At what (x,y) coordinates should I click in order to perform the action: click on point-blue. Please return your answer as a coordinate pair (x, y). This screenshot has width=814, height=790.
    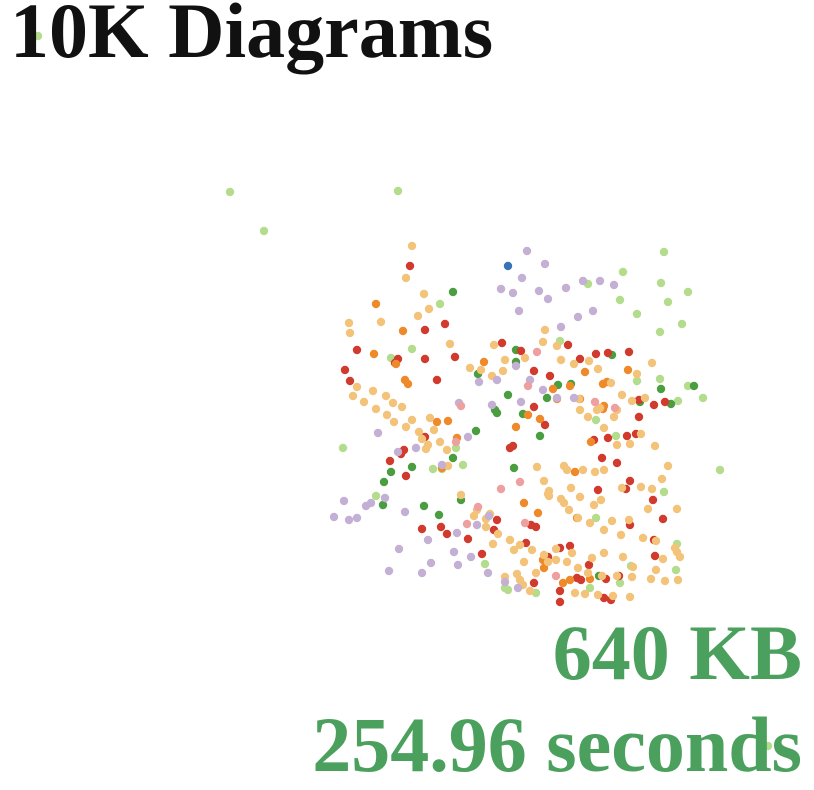
    Looking at the image, I should click on (508, 266).